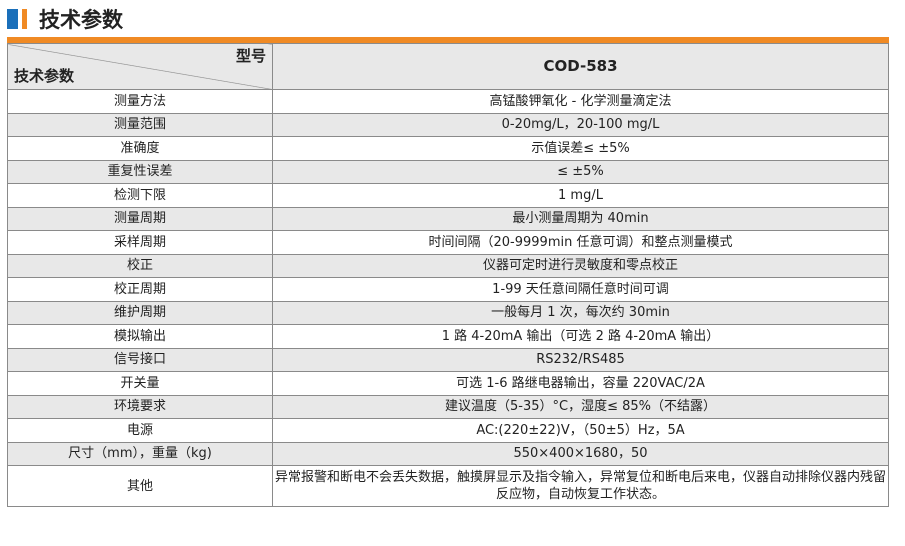 This screenshot has height=546, width=905. Describe the element at coordinates (580, 289) in the screenshot. I see `param-value: 1-99 天任意间隔任意时间可调` at that location.